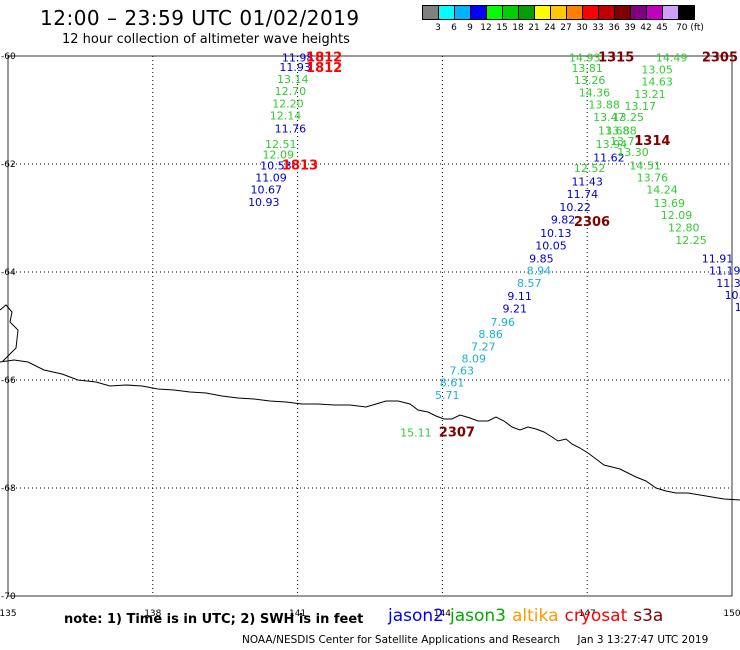  What do you see at coordinates (293, 79) in the screenshot?
I see `wave-height-label: 13.14` at bounding box center [293, 79].